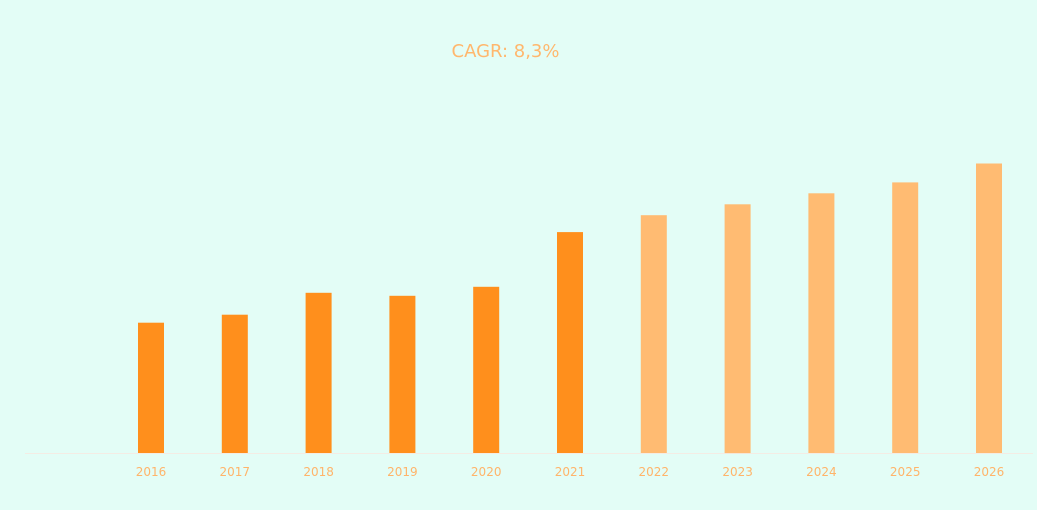 The width and height of the screenshot is (1037, 510). Describe the element at coordinates (151, 387) in the screenshot. I see `bar-2016` at that location.